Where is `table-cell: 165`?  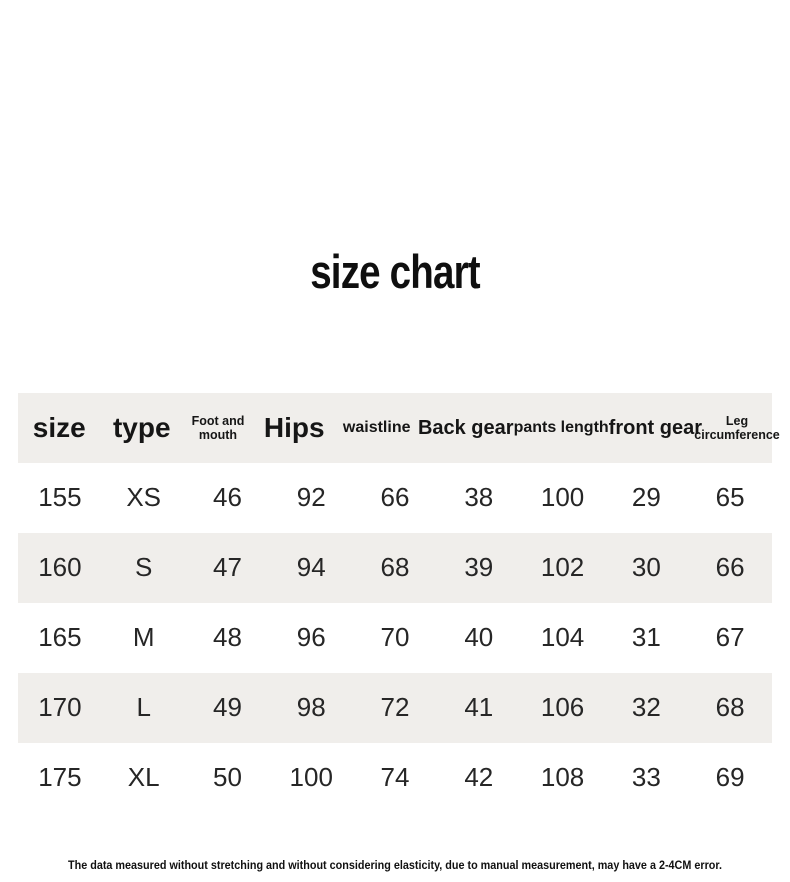
table-cell: 165 is located at coordinates (60, 637).